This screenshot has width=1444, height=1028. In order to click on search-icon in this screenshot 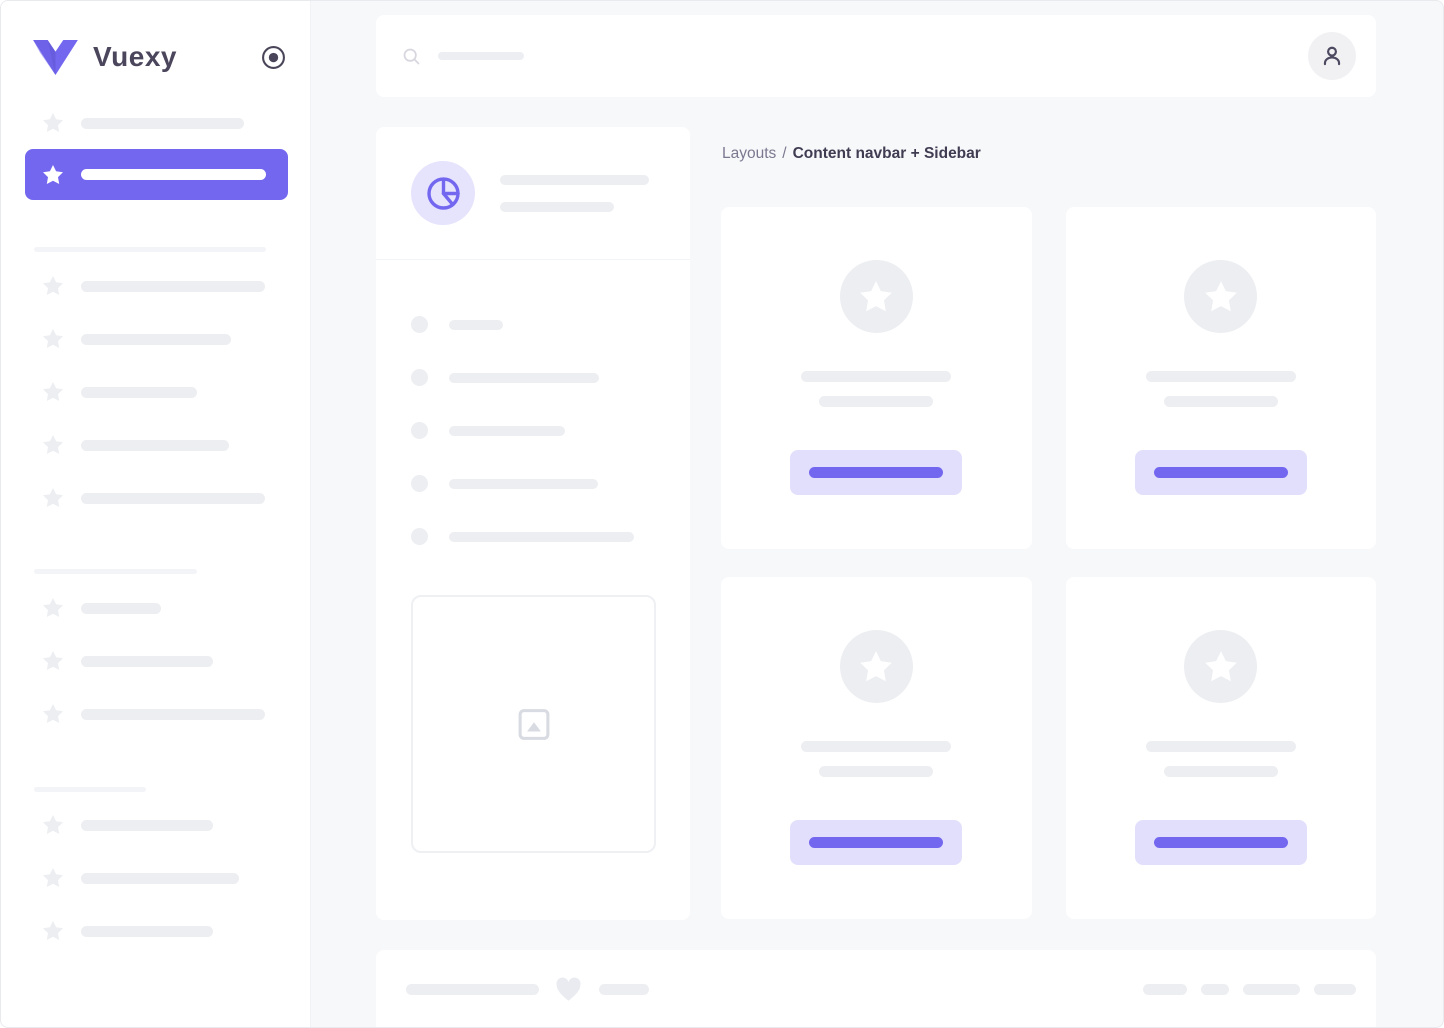, I will do `click(411, 56)`.